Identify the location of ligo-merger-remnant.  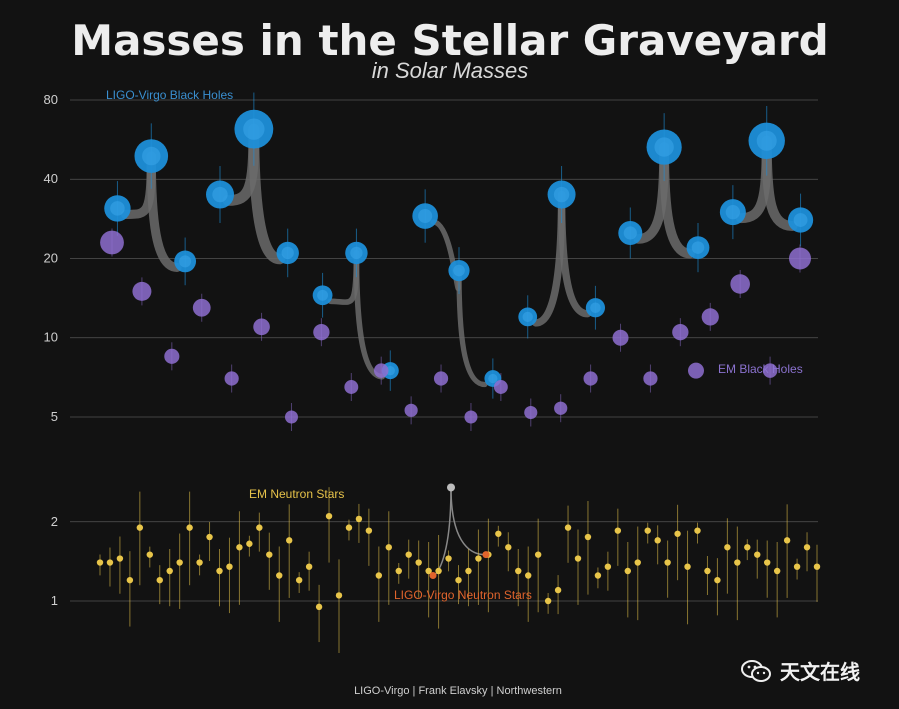
(451, 487).